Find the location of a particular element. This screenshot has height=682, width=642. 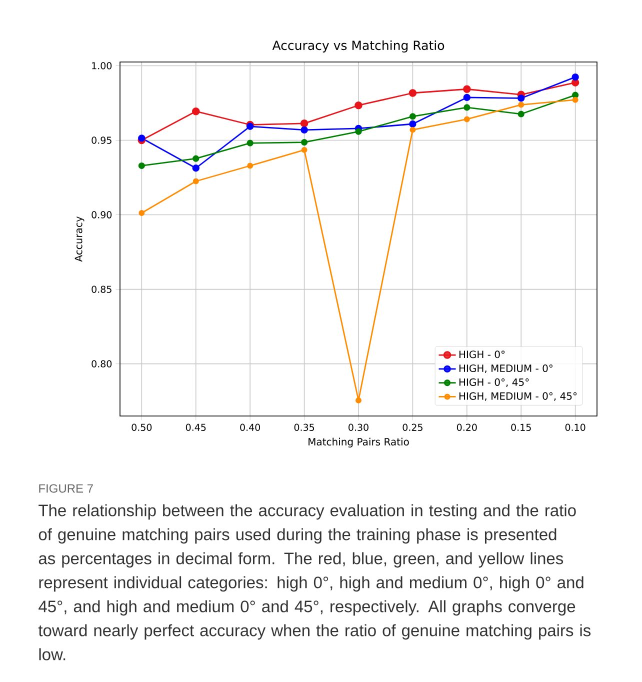

x-tick-label: 0.30 is located at coordinates (358, 427).